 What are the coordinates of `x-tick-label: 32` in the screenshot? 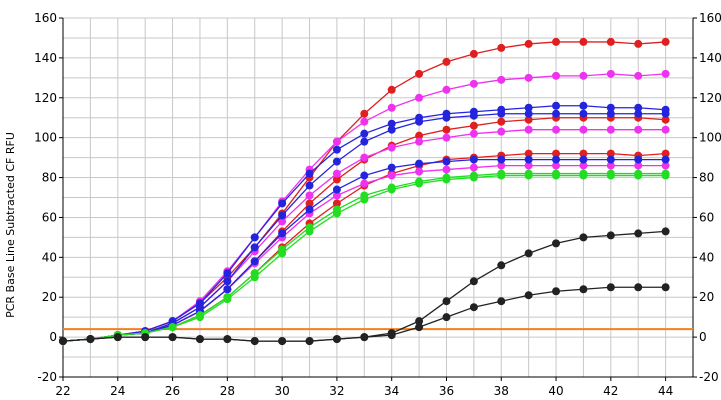 It's located at (336, 391).